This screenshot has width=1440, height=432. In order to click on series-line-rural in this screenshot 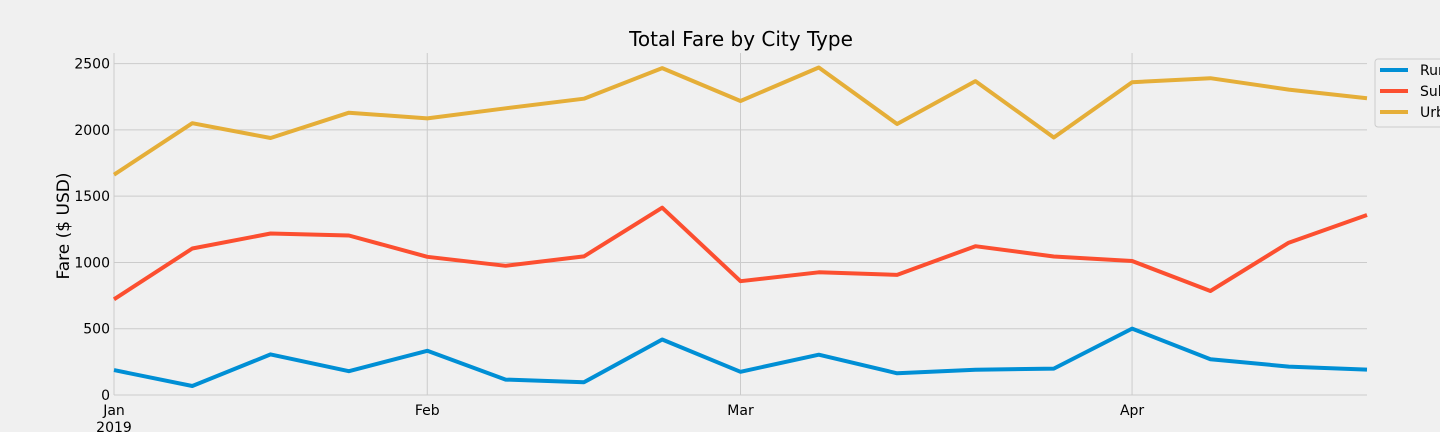, I will do `click(740, 357)`.